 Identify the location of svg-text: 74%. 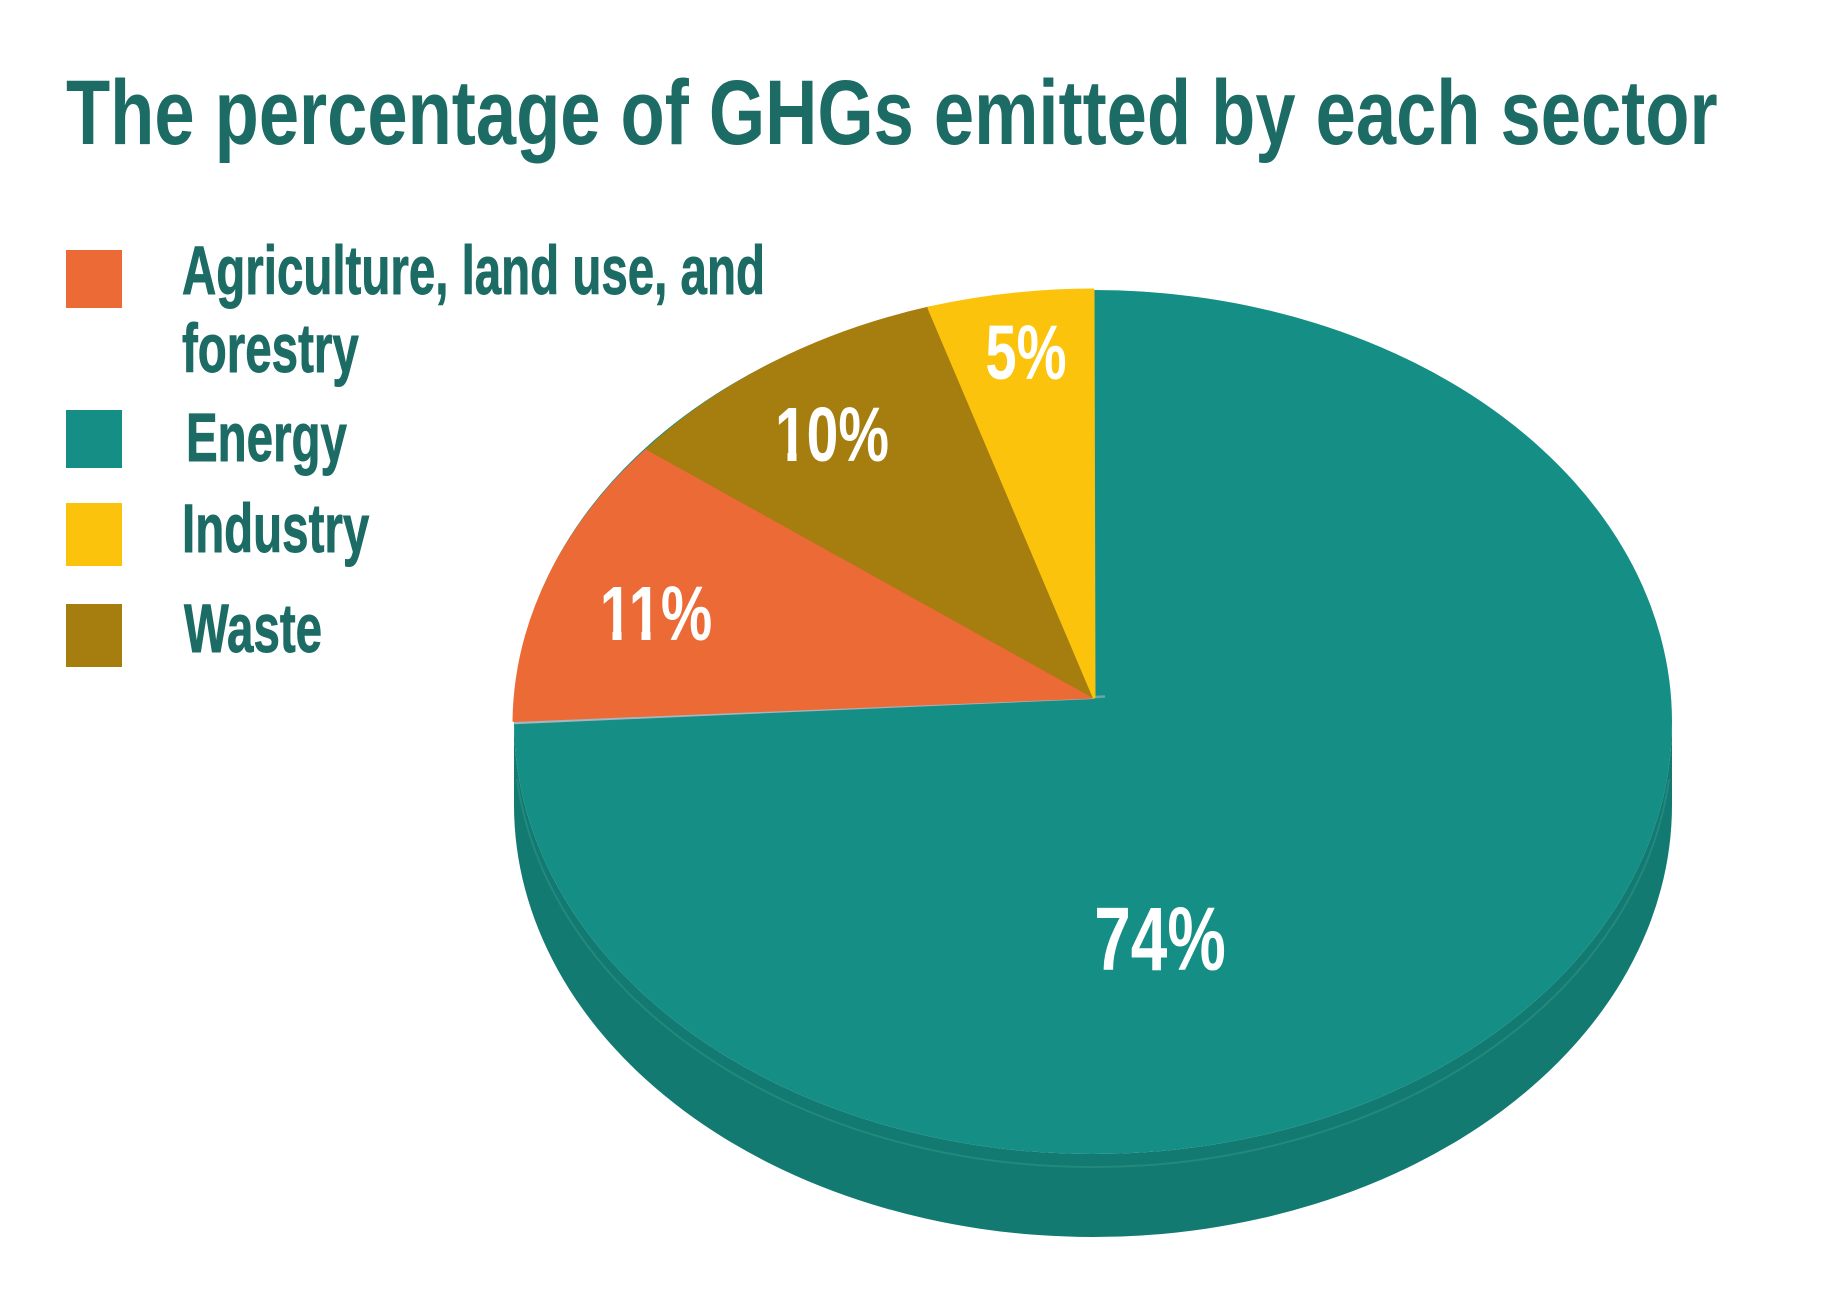
(1159, 939).